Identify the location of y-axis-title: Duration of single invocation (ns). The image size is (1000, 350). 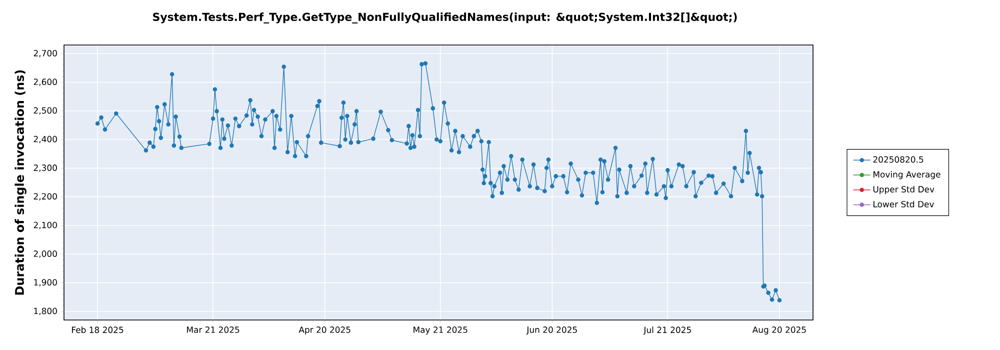
(20, 182).